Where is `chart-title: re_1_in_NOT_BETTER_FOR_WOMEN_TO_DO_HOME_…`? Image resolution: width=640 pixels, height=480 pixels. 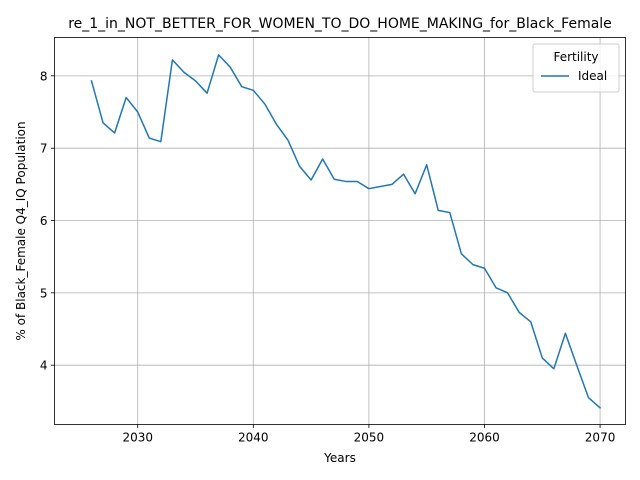
chart-title: re_1_in_NOT_BETTER_FOR_WOMEN_TO_DO_HOME_… is located at coordinates (340, 24).